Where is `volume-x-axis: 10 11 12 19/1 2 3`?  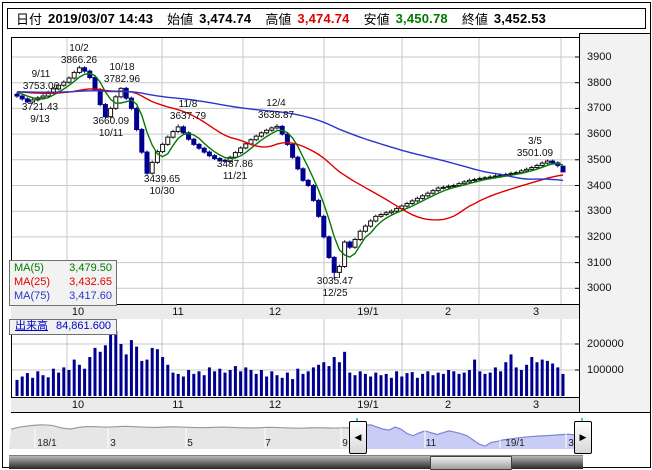 volume-x-axis: 10 11 12 19/1 2 3 is located at coordinates (295, 405).